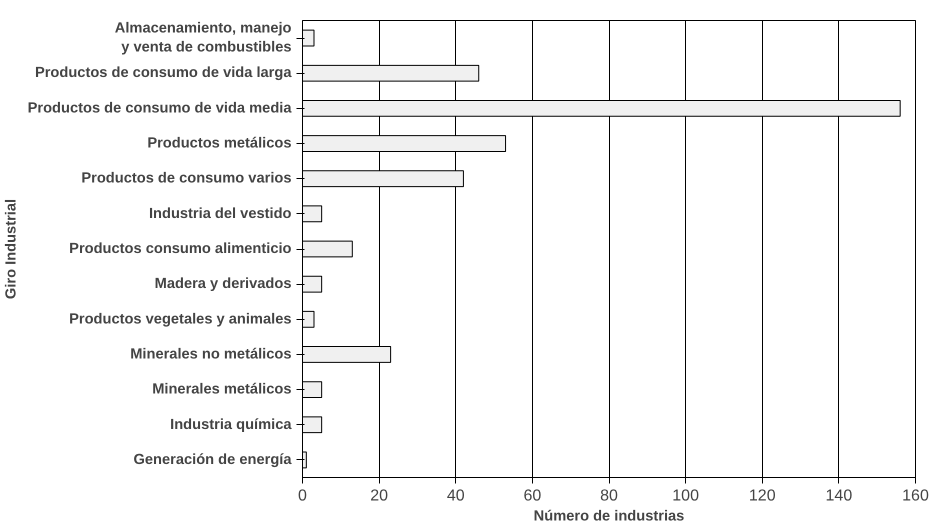  What do you see at coordinates (231, 424) in the screenshot?
I see `y-tick-label: Industria química` at bounding box center [231, 424].